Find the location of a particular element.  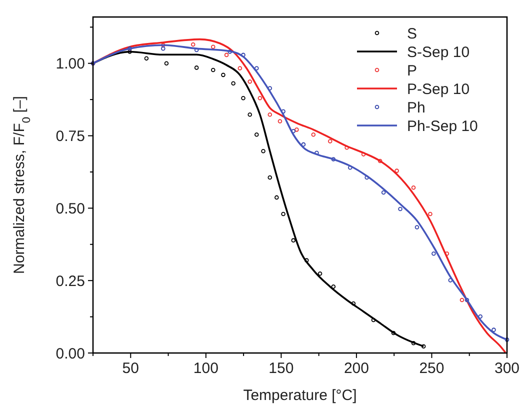

y-tick-label: 0.50 is located at coordinates (70, 209).